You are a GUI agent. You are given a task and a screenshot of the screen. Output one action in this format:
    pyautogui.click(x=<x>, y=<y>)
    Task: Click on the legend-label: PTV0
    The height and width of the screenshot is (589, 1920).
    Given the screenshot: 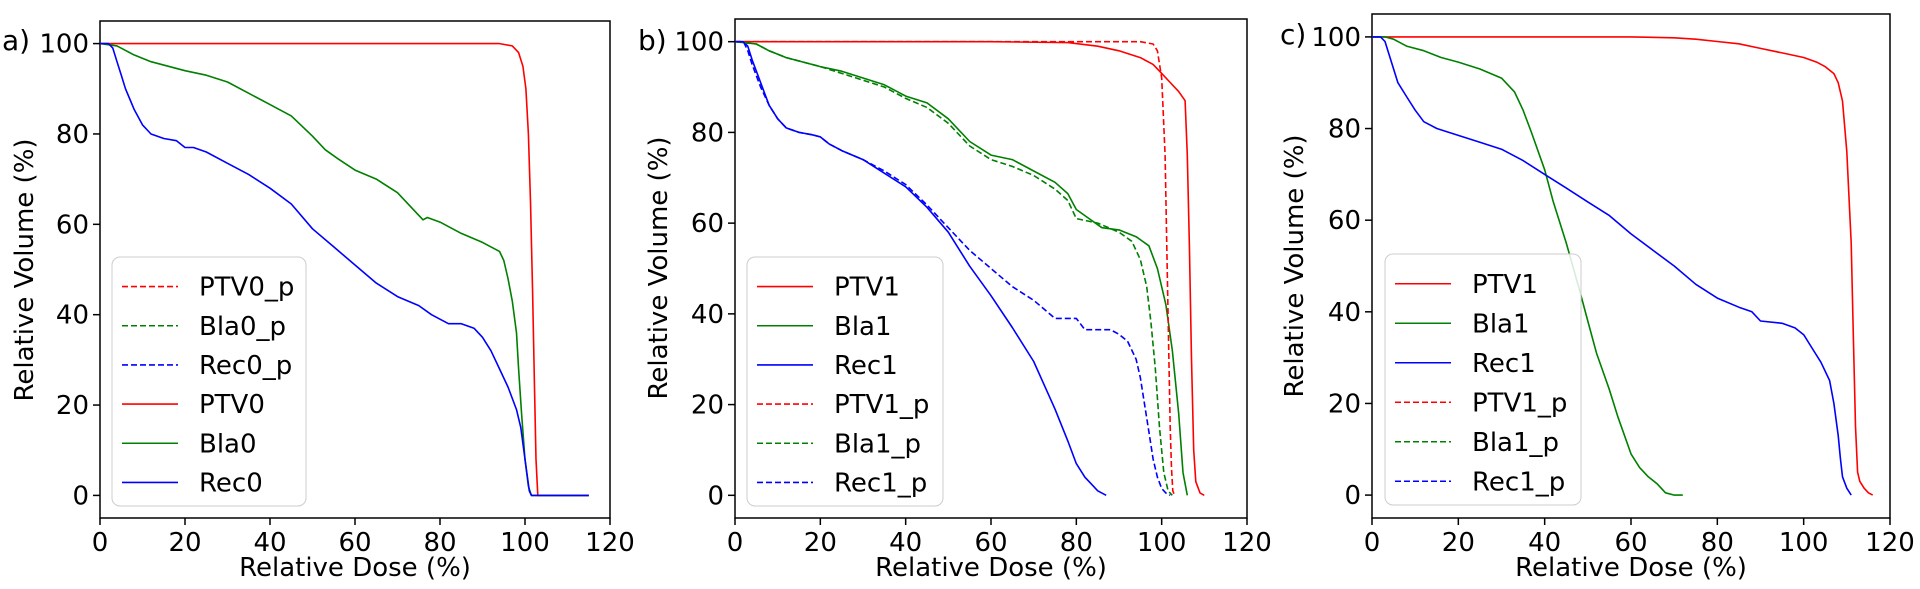 What is the action you would take?
    pyautogui.click(x=232, y=405)
    